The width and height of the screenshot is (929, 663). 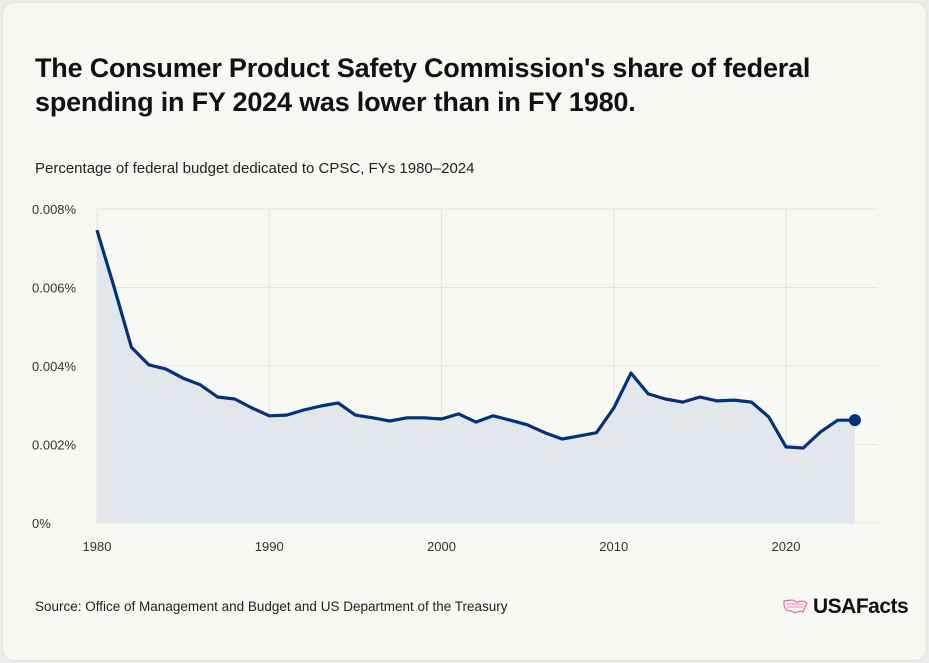 What do you see at coordinates (441, 546) in the screenshot?
I see `x-tick-label: 2000` at bounding box center [441, 546].